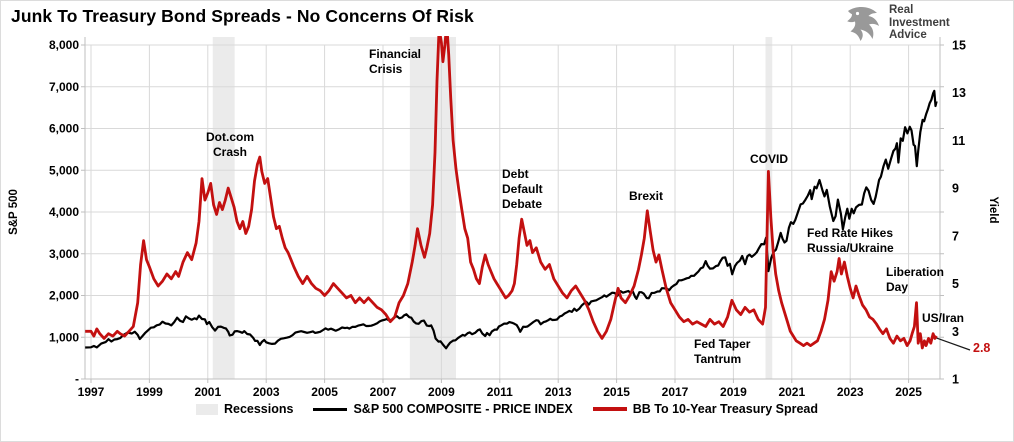 The width and height of the screenshot is (1014, 442). I want to click on svg-text: 1999, so click(149, 392).